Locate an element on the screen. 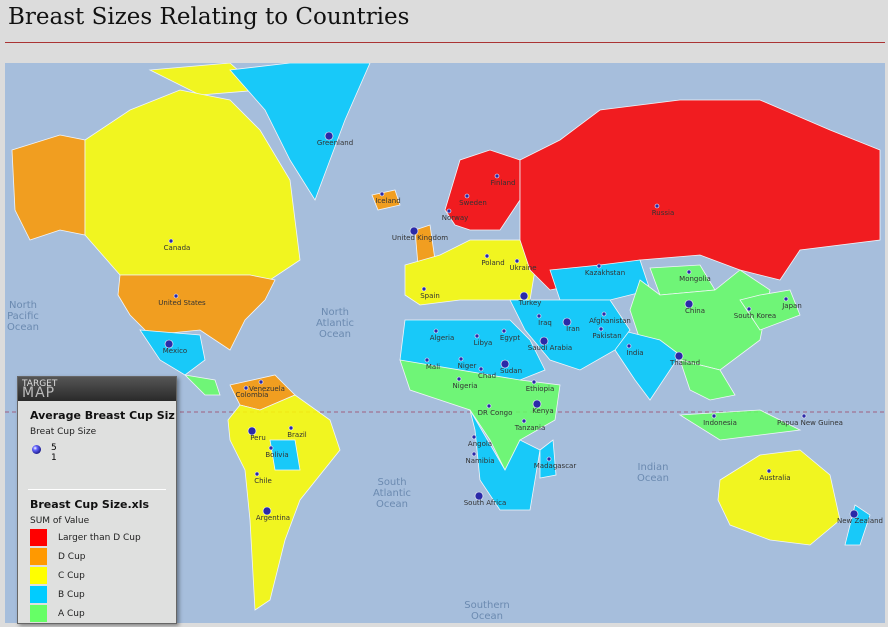 This screenshot has height=627, width=888. country-label: Kenya is located at coordinates (542, 411).